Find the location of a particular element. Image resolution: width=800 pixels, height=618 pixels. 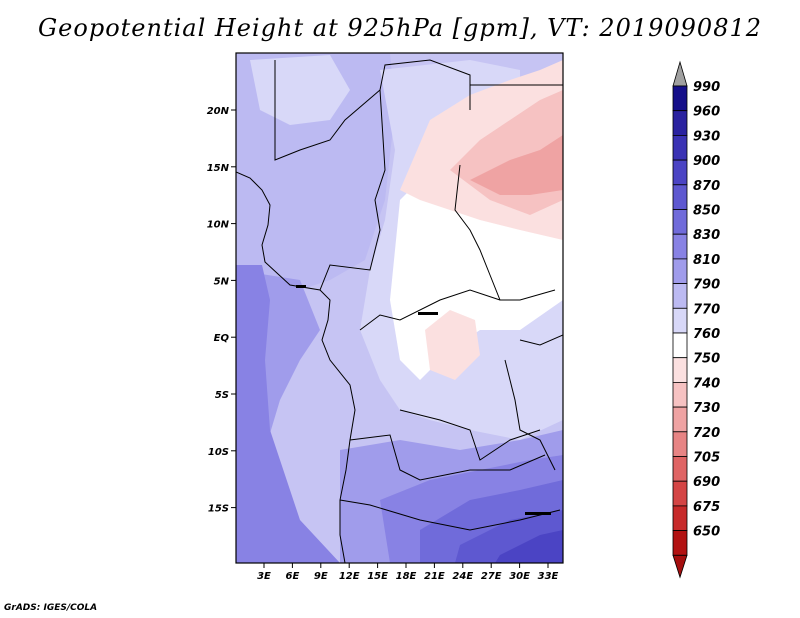

lon-tick-label: 3E is located at coordinates (264, 576).